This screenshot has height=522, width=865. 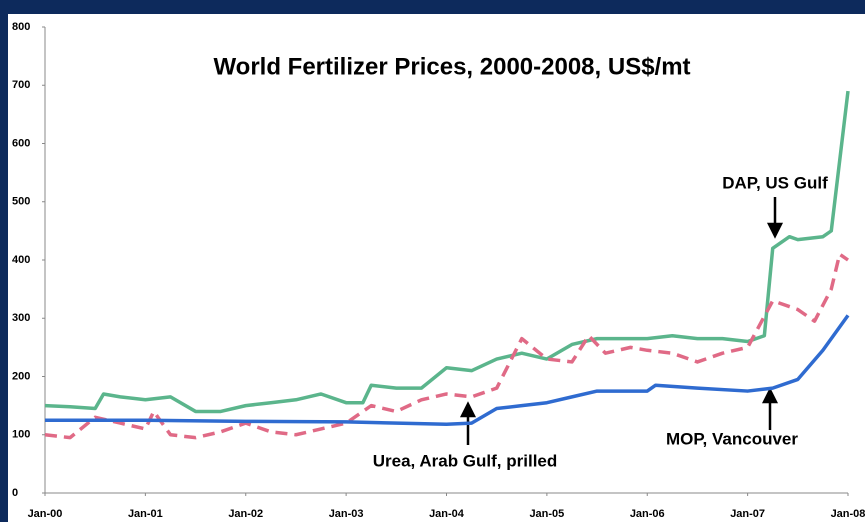 What do you see at coordinates (465, 460) in the screenshot?
I see `annotation: Urea, Arab Gulf, prilled` at bounding box center [465, 460].